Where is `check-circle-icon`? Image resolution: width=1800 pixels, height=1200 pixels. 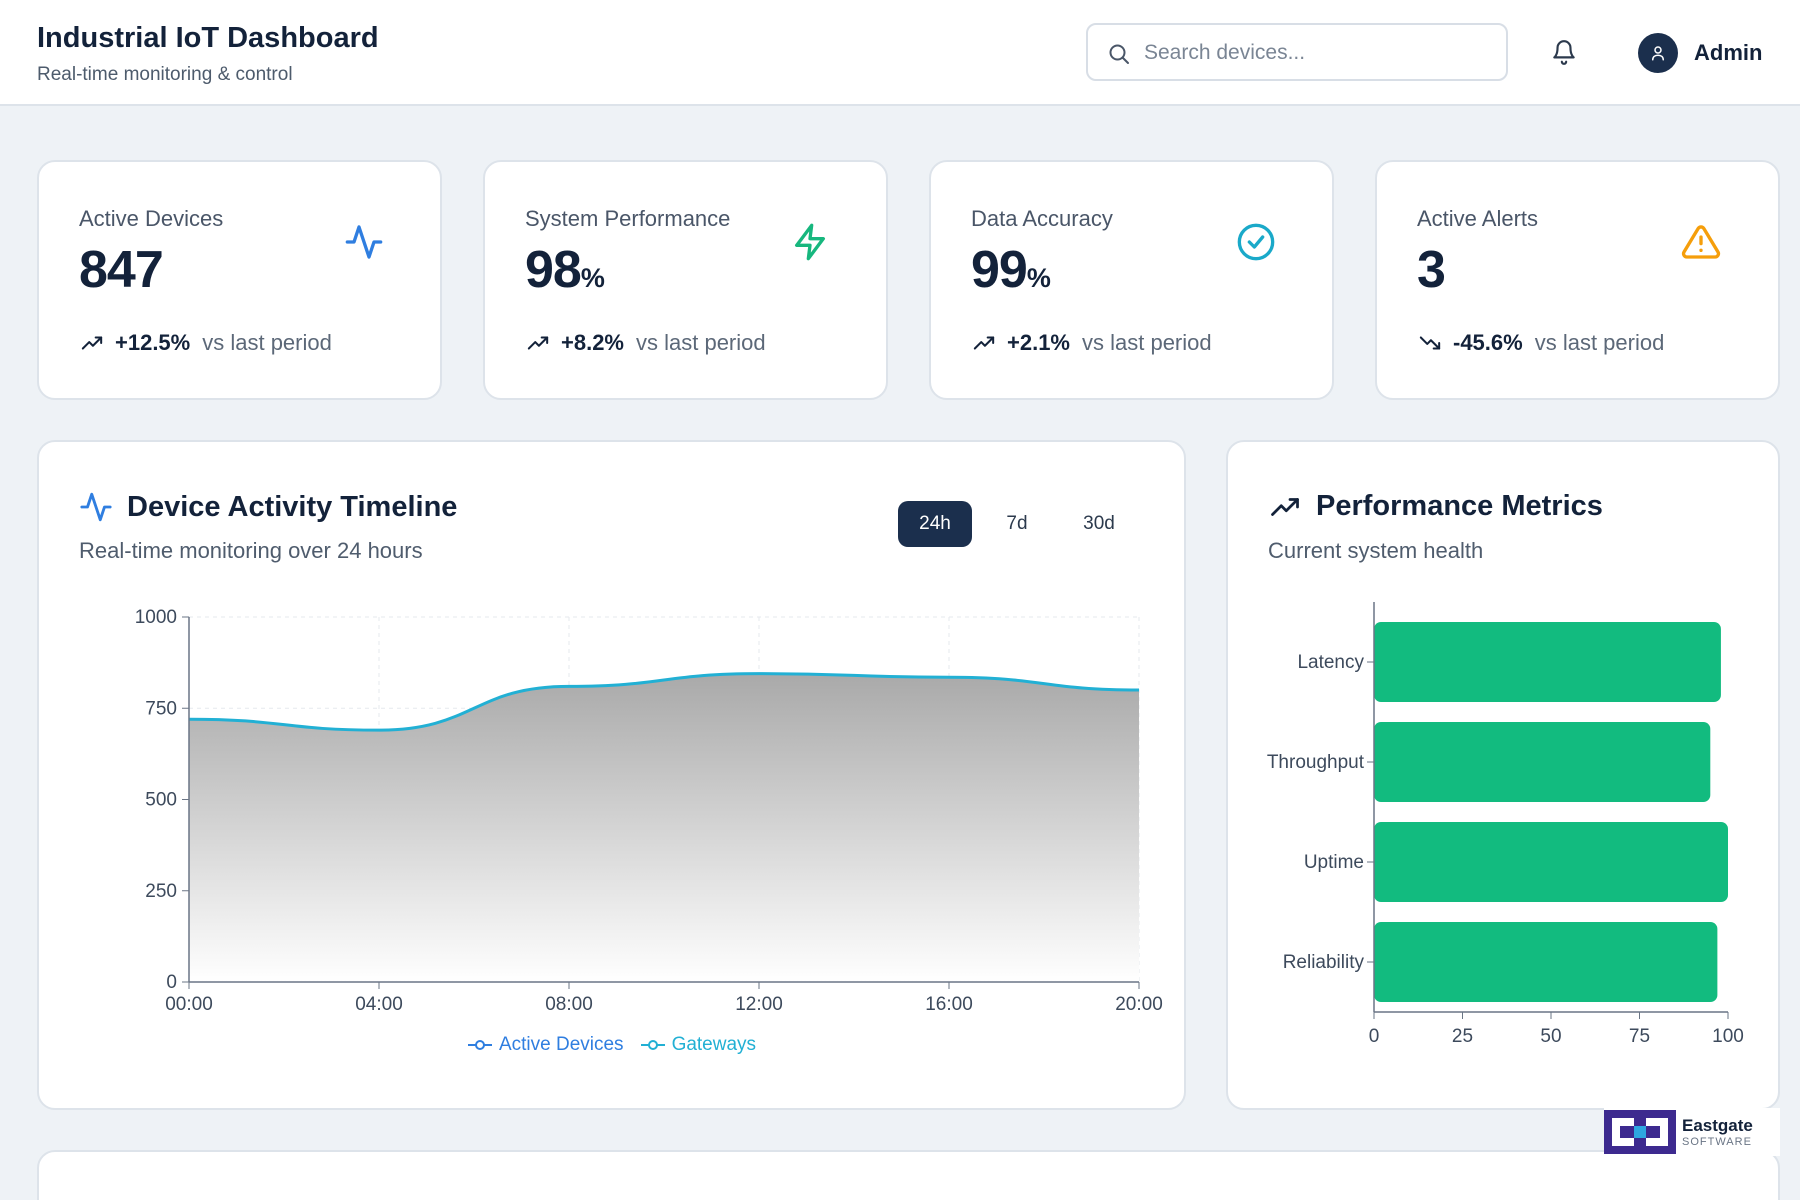
check-circle-icon is located at coordinates (1256, 242).